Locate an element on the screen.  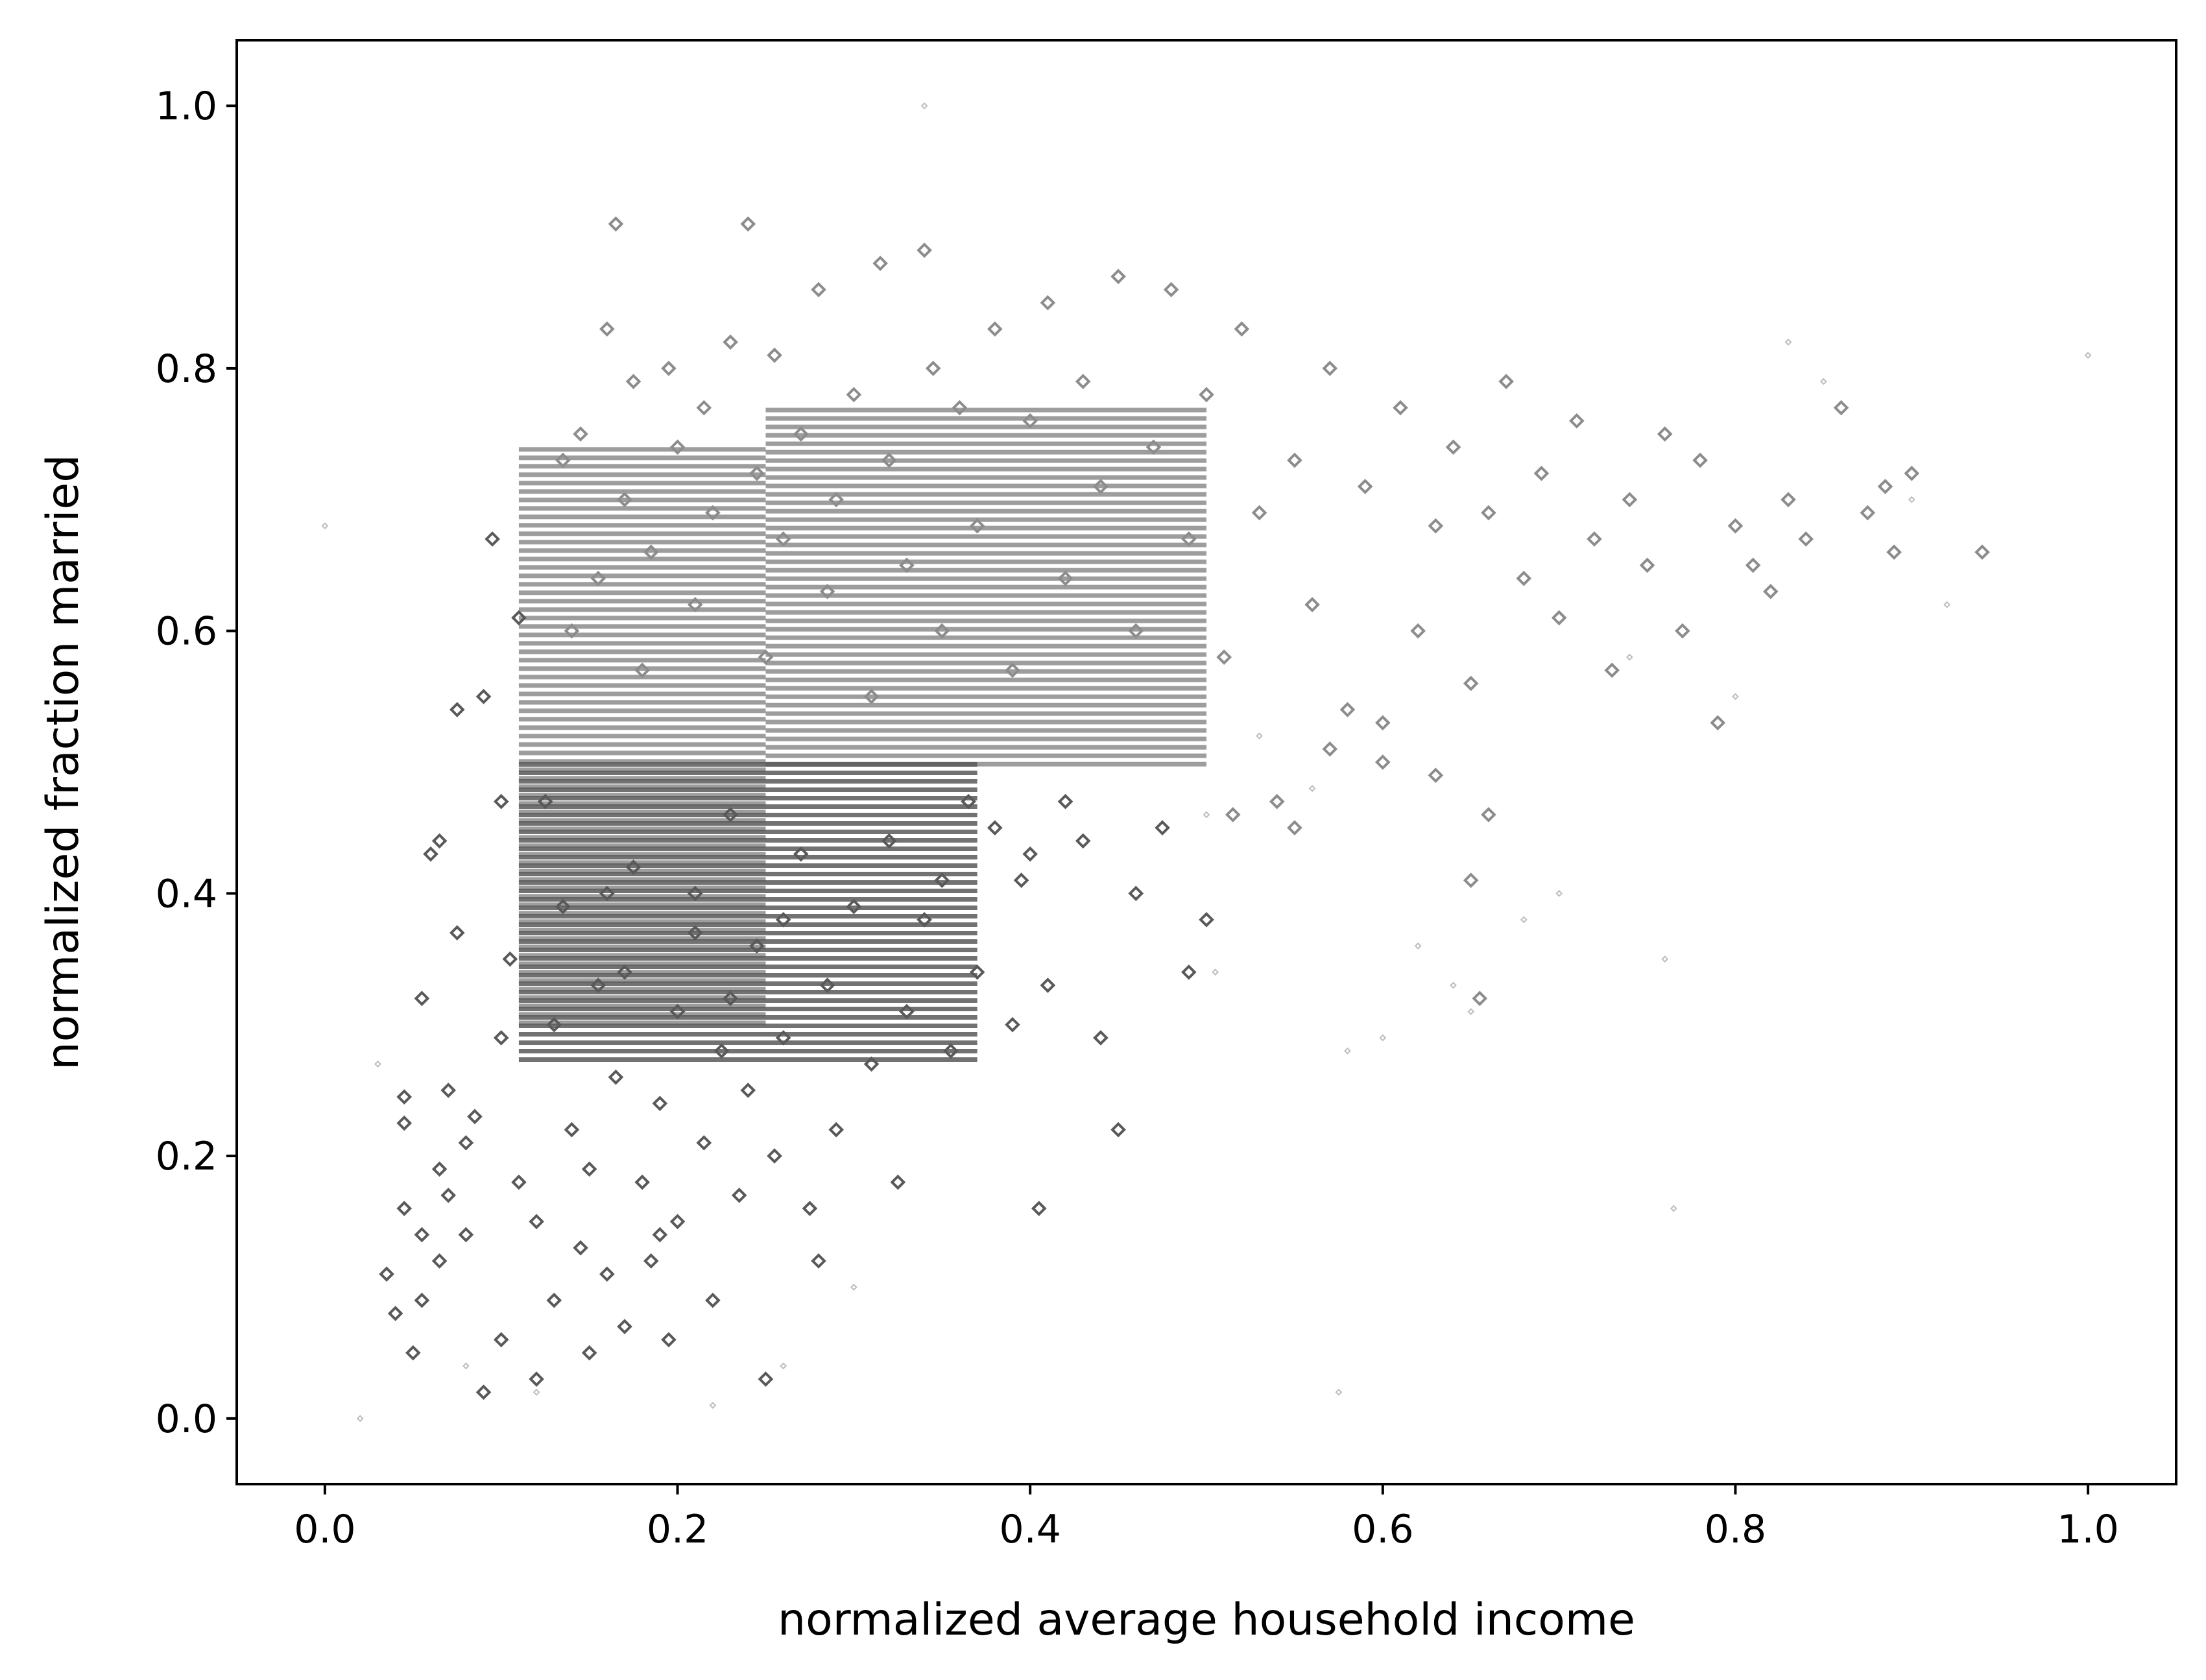
y-tick-label: 0.4 is located at coordinates (186, 894).